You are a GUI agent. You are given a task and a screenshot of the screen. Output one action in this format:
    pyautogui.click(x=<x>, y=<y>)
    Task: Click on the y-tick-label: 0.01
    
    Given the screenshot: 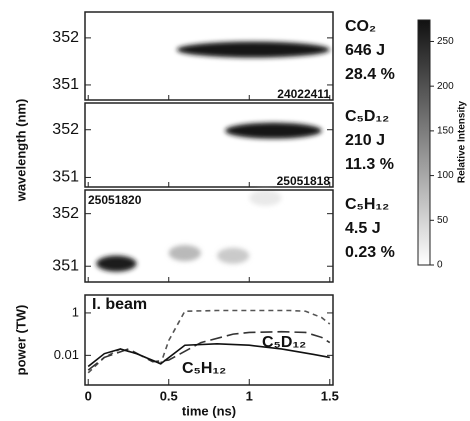 What is the action you would take?
    pyautogui.click(x=66, y=354)
    